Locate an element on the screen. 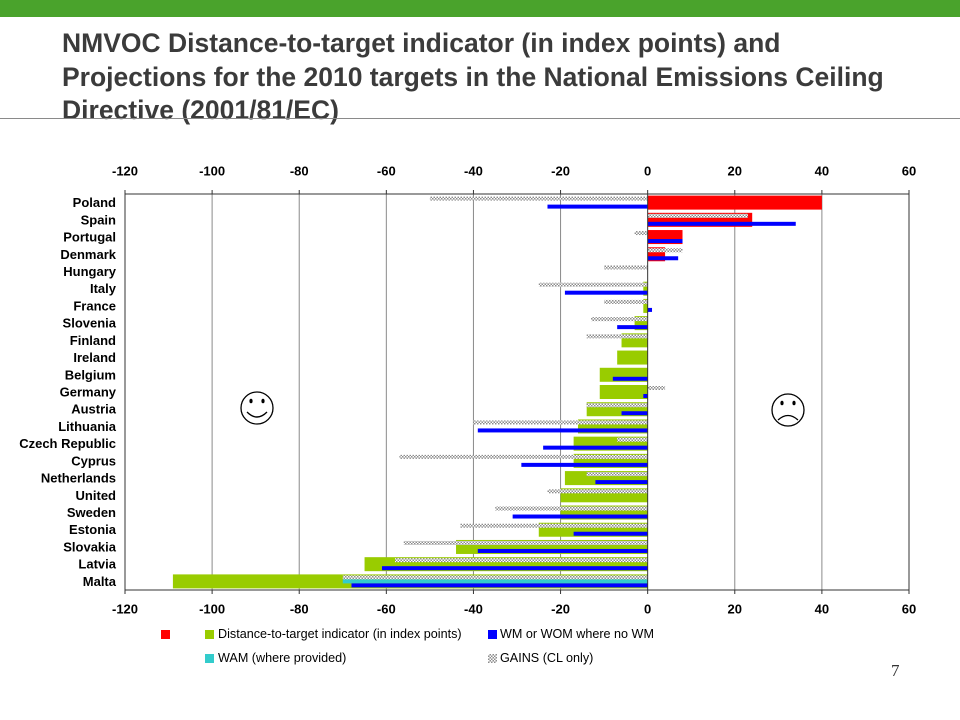 The width and height of the screenshot is (960, 720). legend-label-gains: GAINS (CL only) is located at coordinates (547, 658).